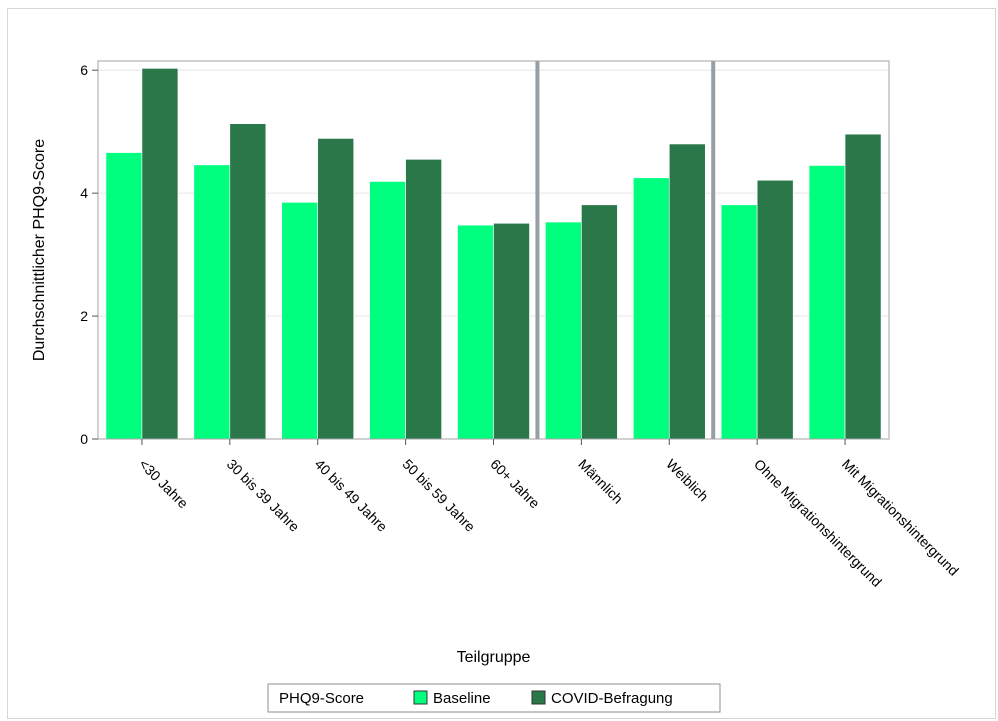  Describe the element at coordinates (515, 484) in the screenshot. I see `x-tick-label: 60+ Jahre` at that location.